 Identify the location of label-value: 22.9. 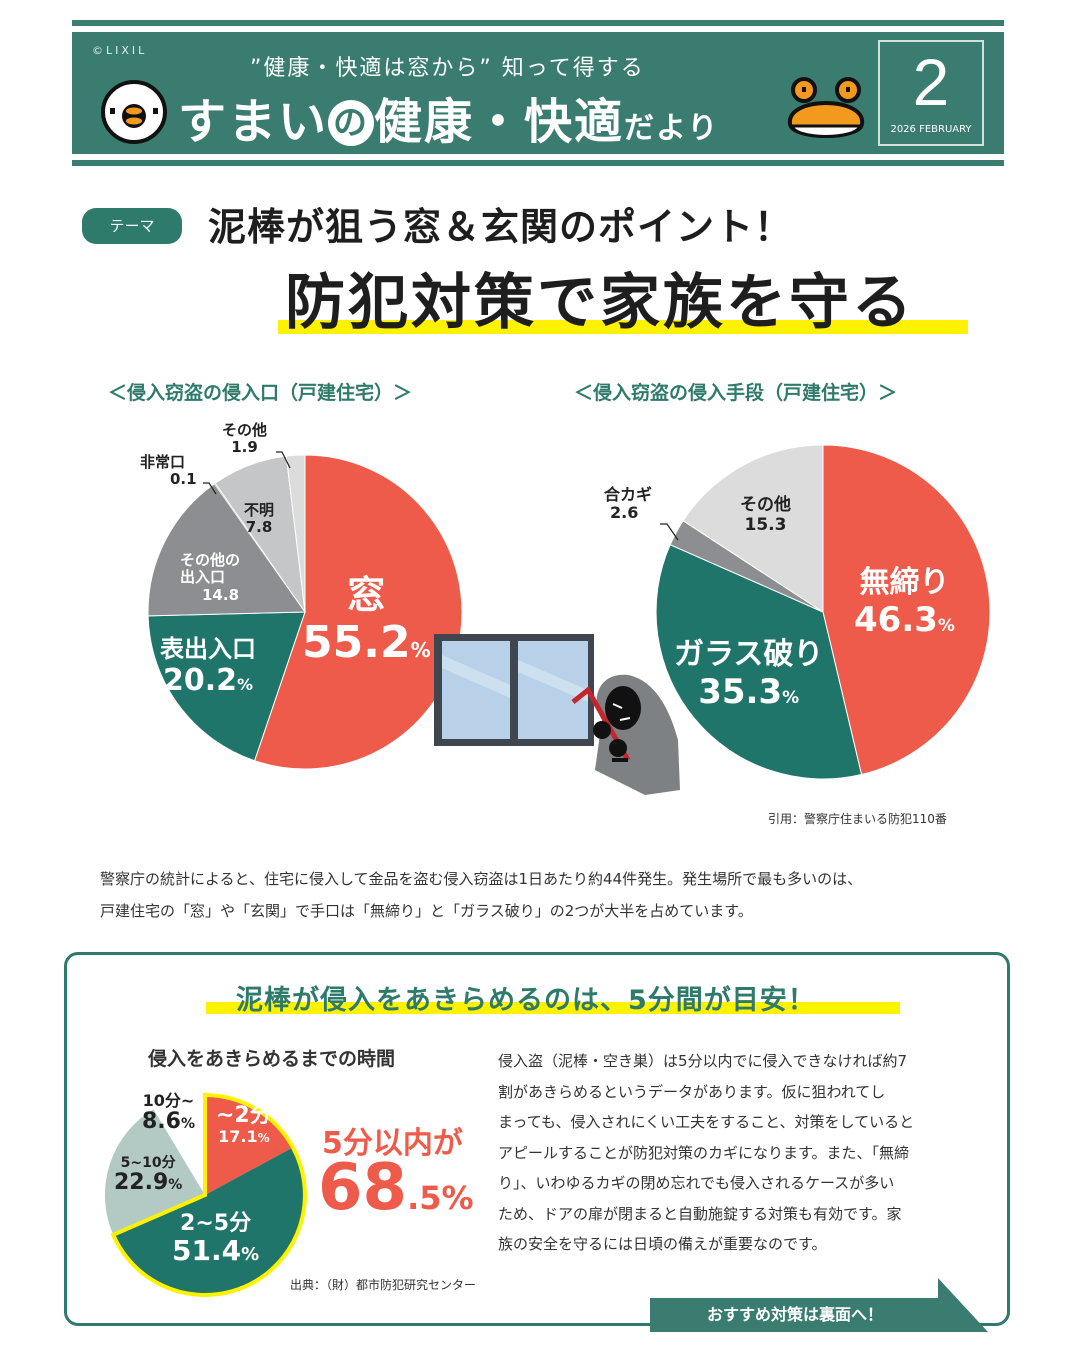
(141, 1183).